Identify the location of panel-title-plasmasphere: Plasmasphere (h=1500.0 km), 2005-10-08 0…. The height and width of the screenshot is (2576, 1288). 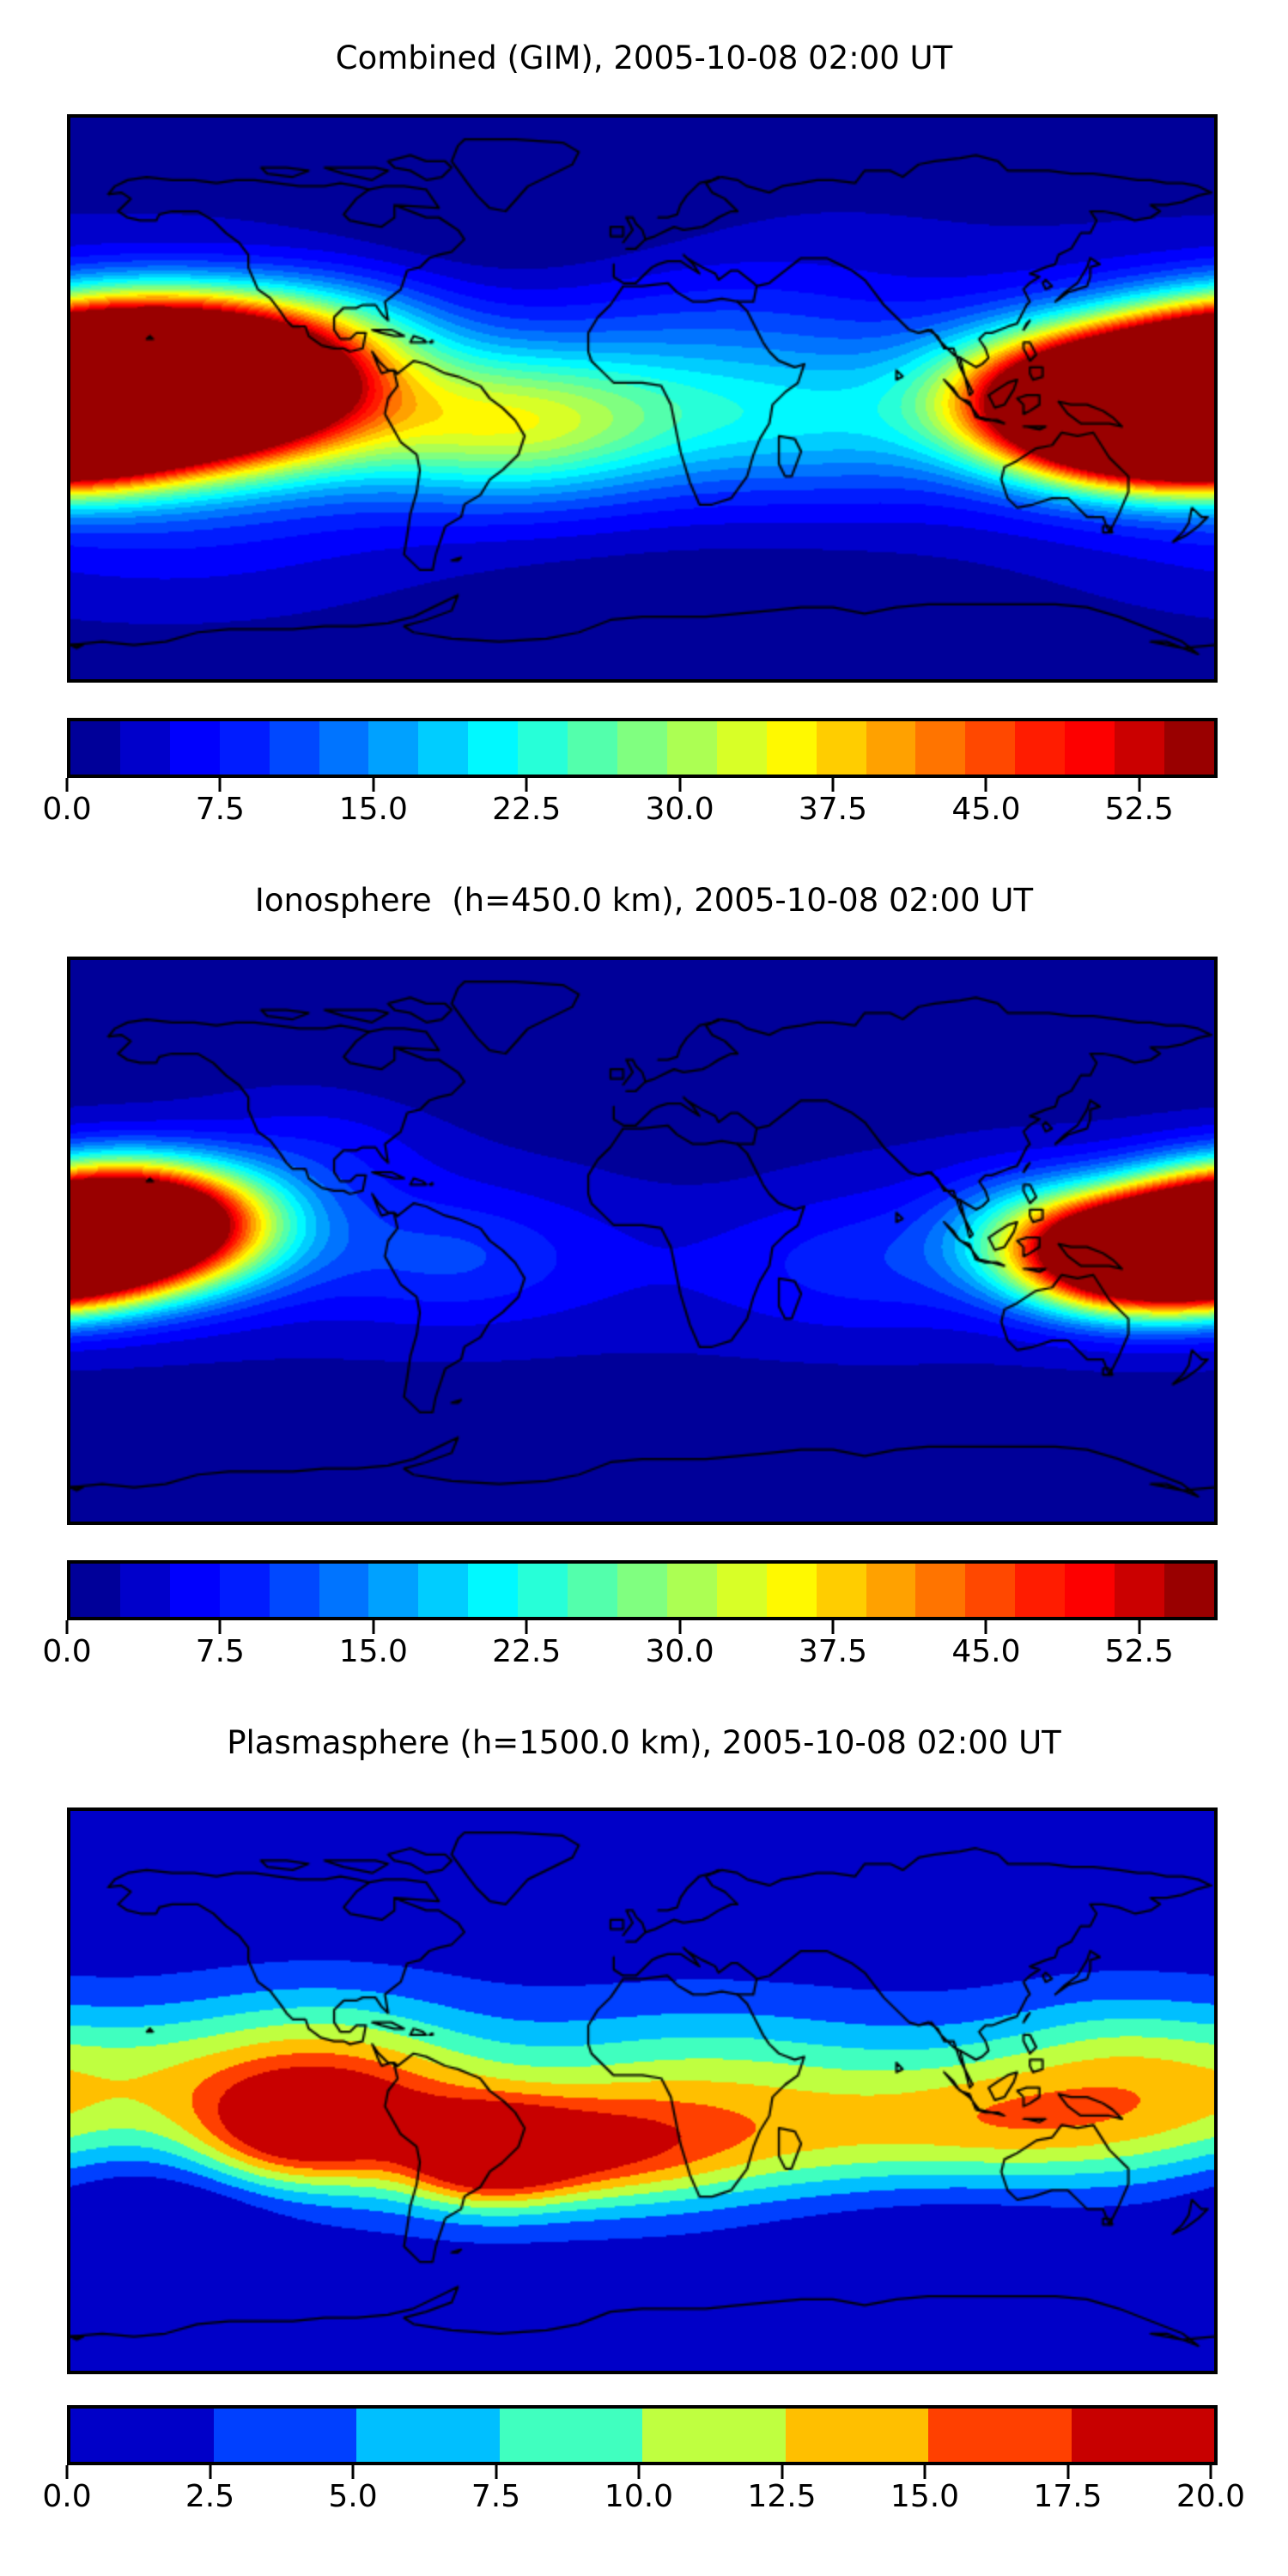
(644, 1742).